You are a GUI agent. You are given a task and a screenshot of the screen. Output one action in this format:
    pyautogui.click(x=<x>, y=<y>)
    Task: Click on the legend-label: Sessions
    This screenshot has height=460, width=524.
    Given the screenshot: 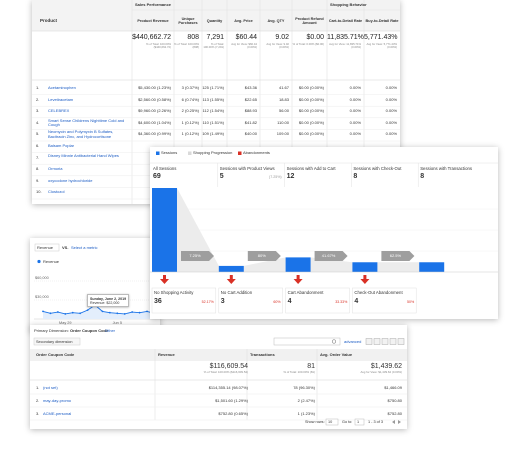 What is the action you would take?
    pyautogui.click(x=169, y=152)
    